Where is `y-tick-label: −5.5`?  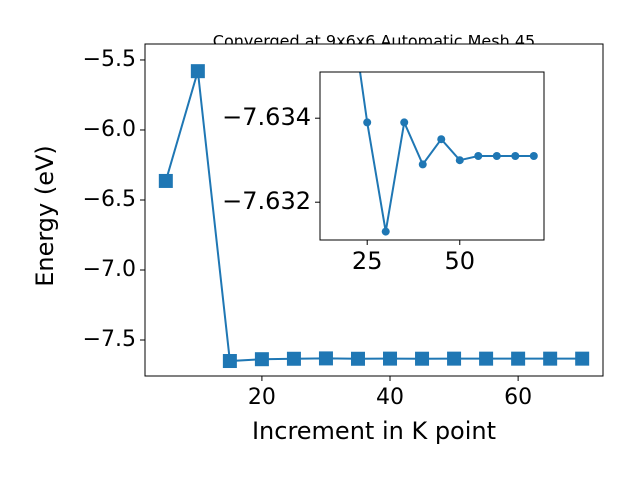
y-tick-label: −5.5 is located at coordinates (109, 59).